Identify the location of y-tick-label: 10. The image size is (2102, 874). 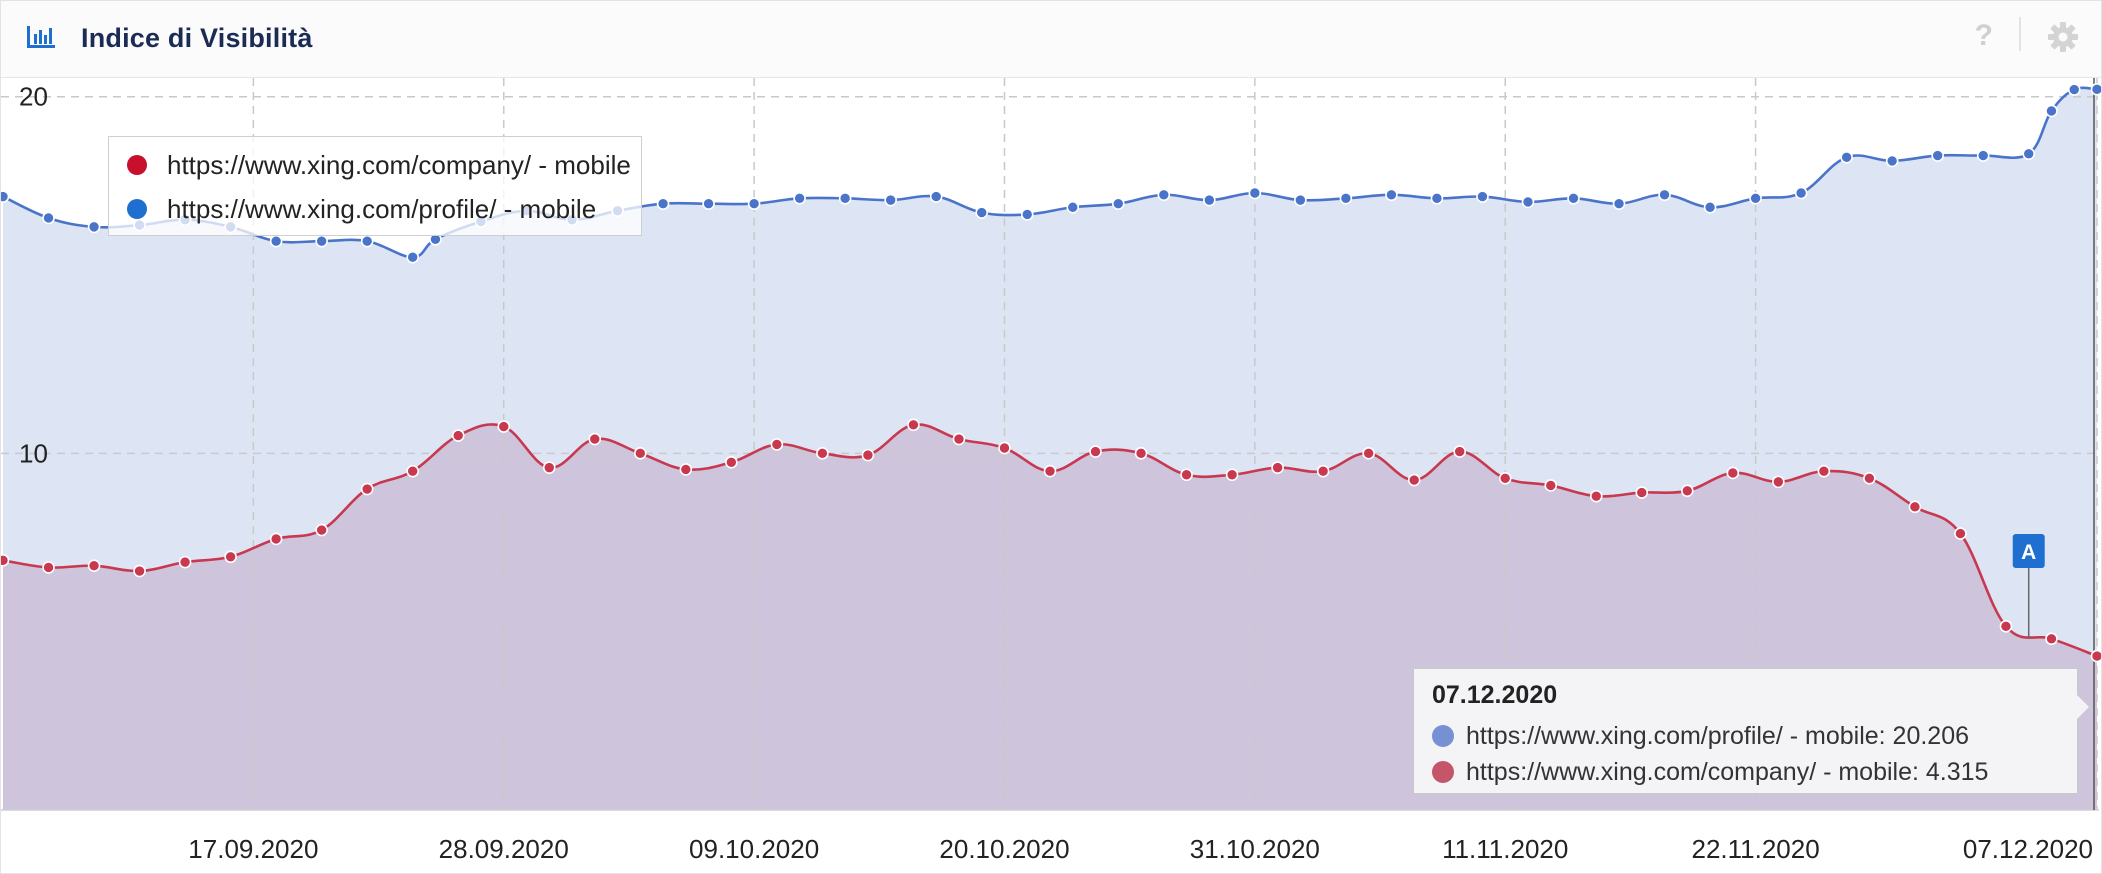
(33, 453).